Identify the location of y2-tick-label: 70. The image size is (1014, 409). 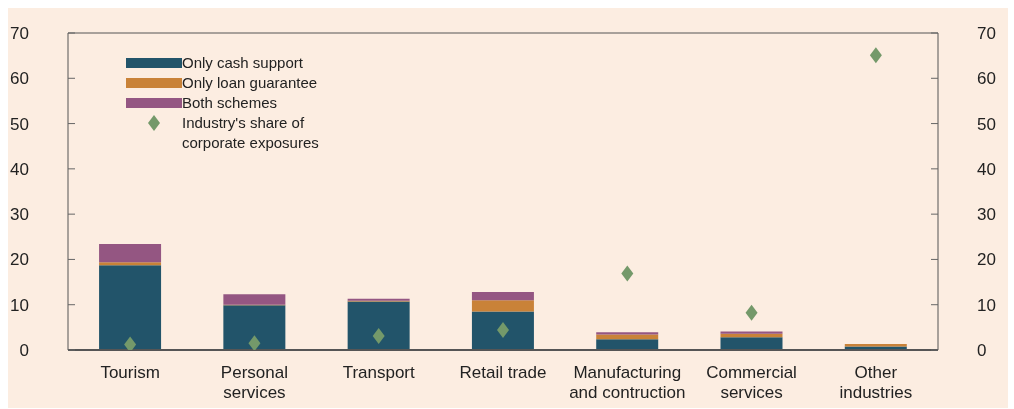
(986, 34).